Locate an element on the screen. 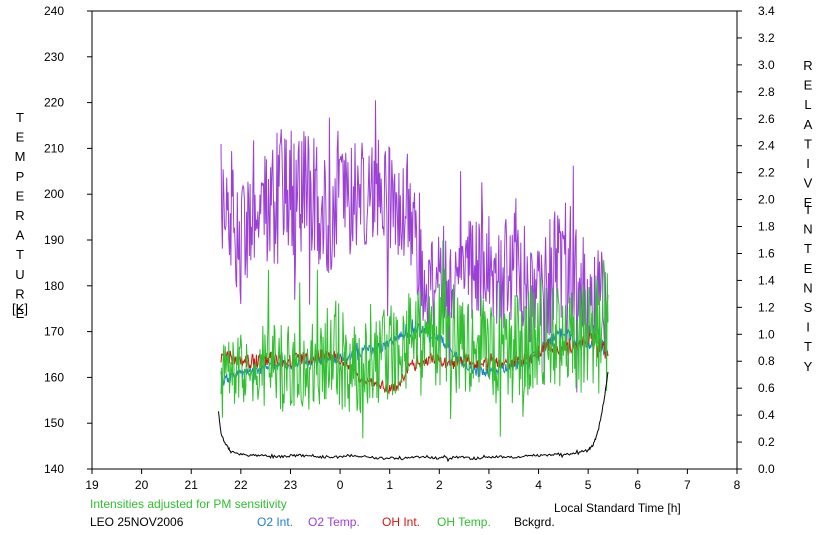 This screenshot has height=535, width=828. y-left-tick-label: 210 is located at coordinates (54, 148).